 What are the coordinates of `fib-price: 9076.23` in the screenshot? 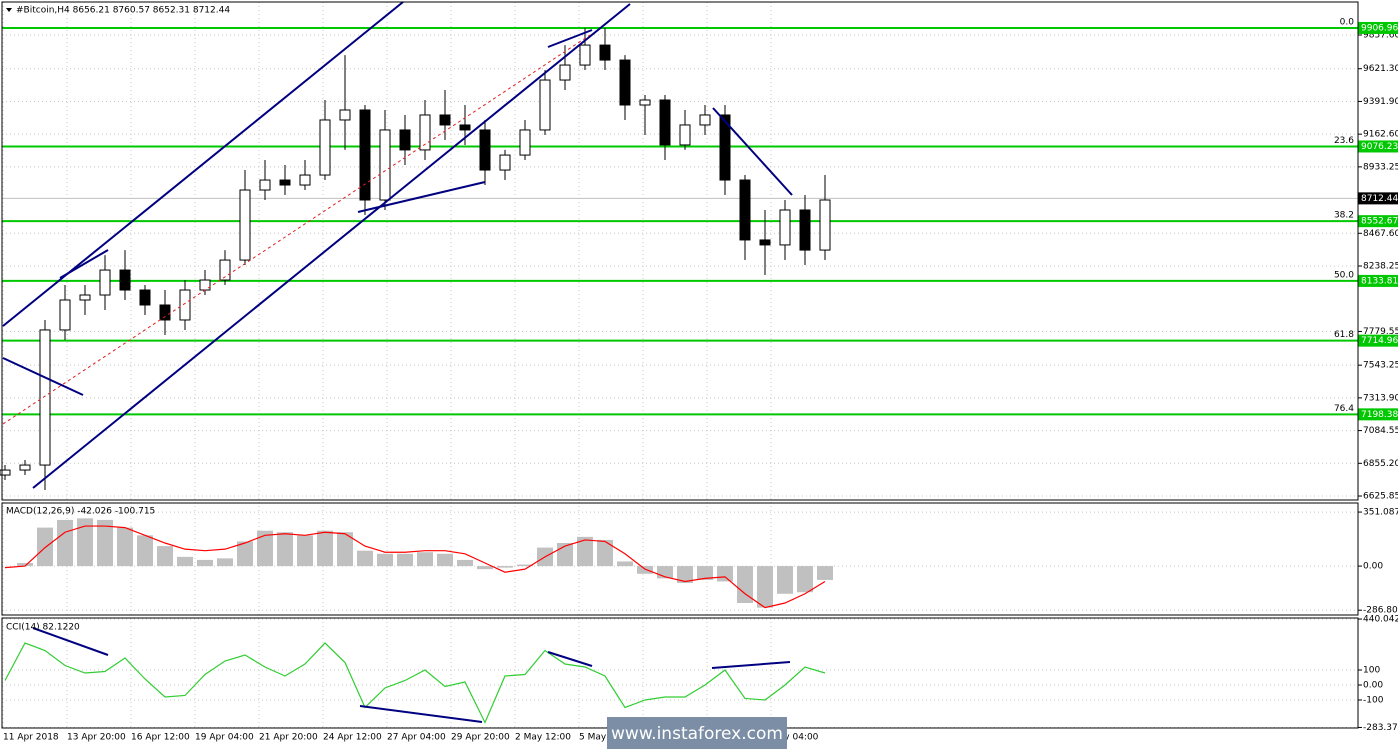 It's located at (1379, 147).